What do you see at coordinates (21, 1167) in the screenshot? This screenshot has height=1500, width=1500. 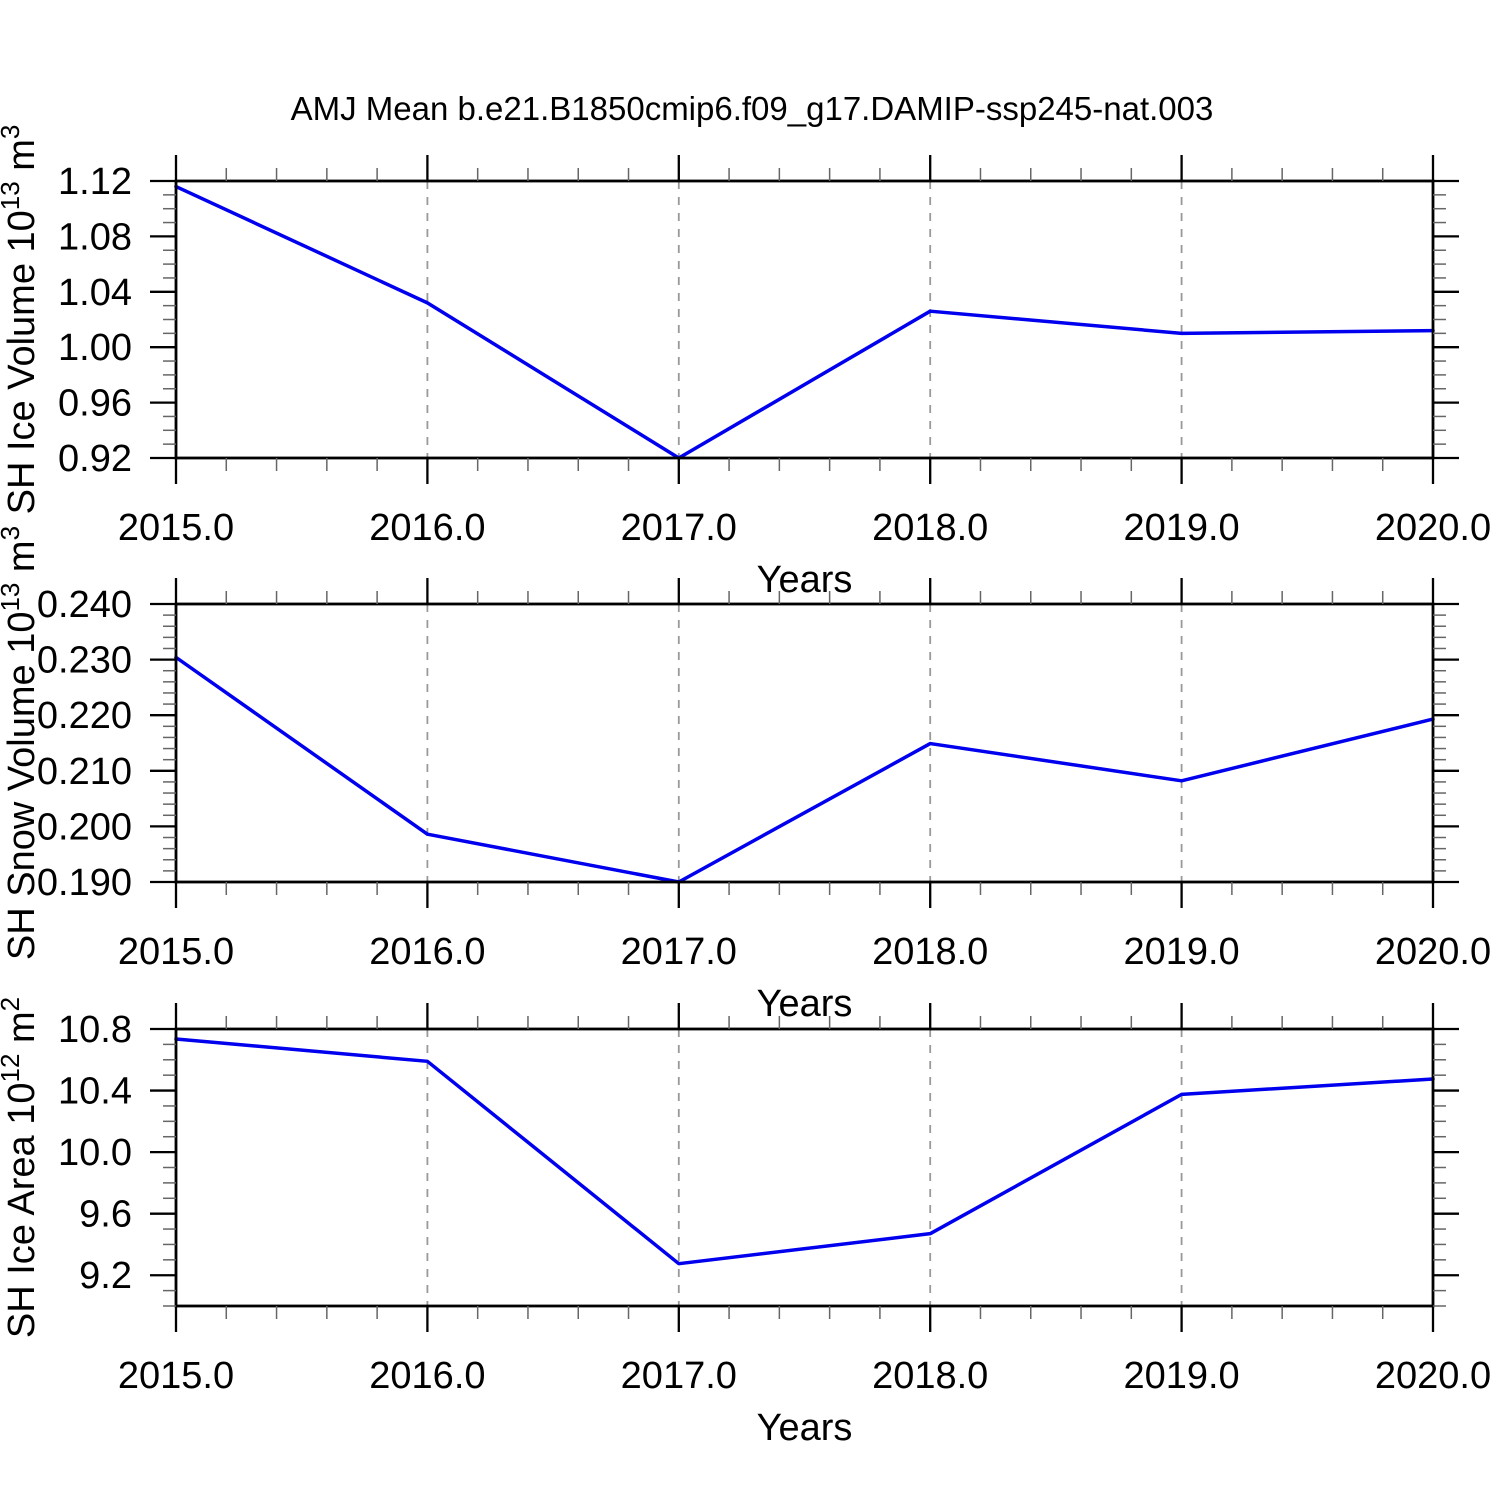 I see `y-axis-title: SH Ice Area 1012 m2` at bounding box center [21, 1167].